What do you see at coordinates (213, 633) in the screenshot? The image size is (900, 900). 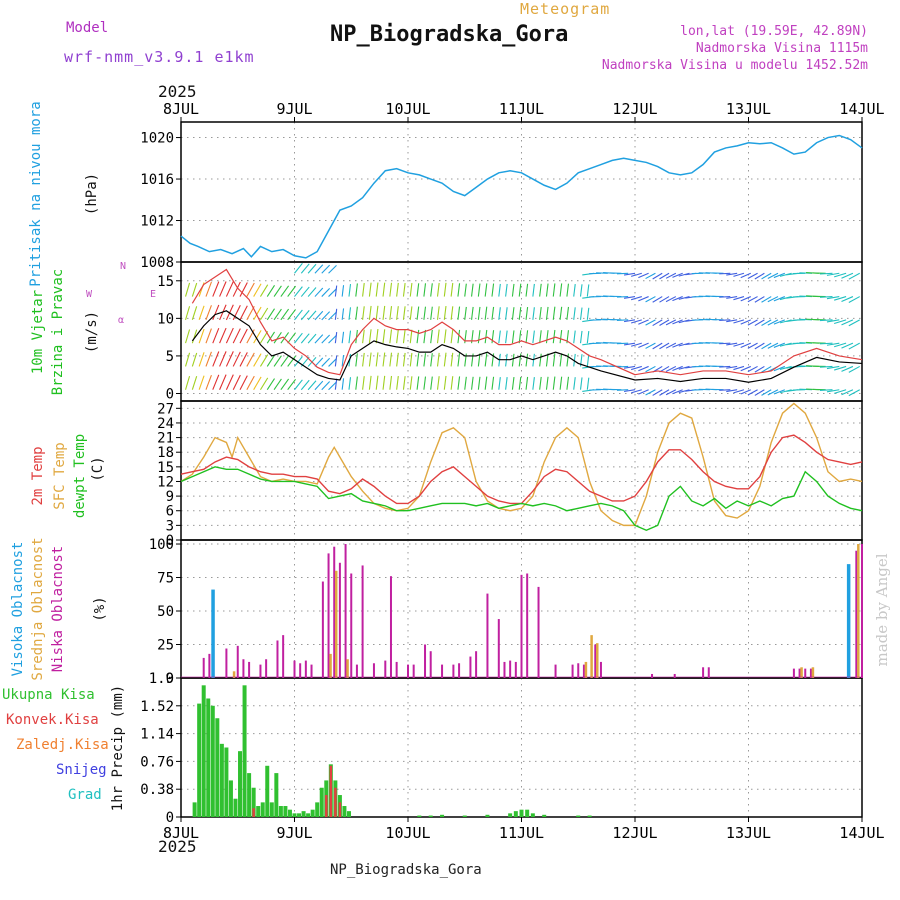 I see `cloud-high-bar` at bounding box center [213, 633].